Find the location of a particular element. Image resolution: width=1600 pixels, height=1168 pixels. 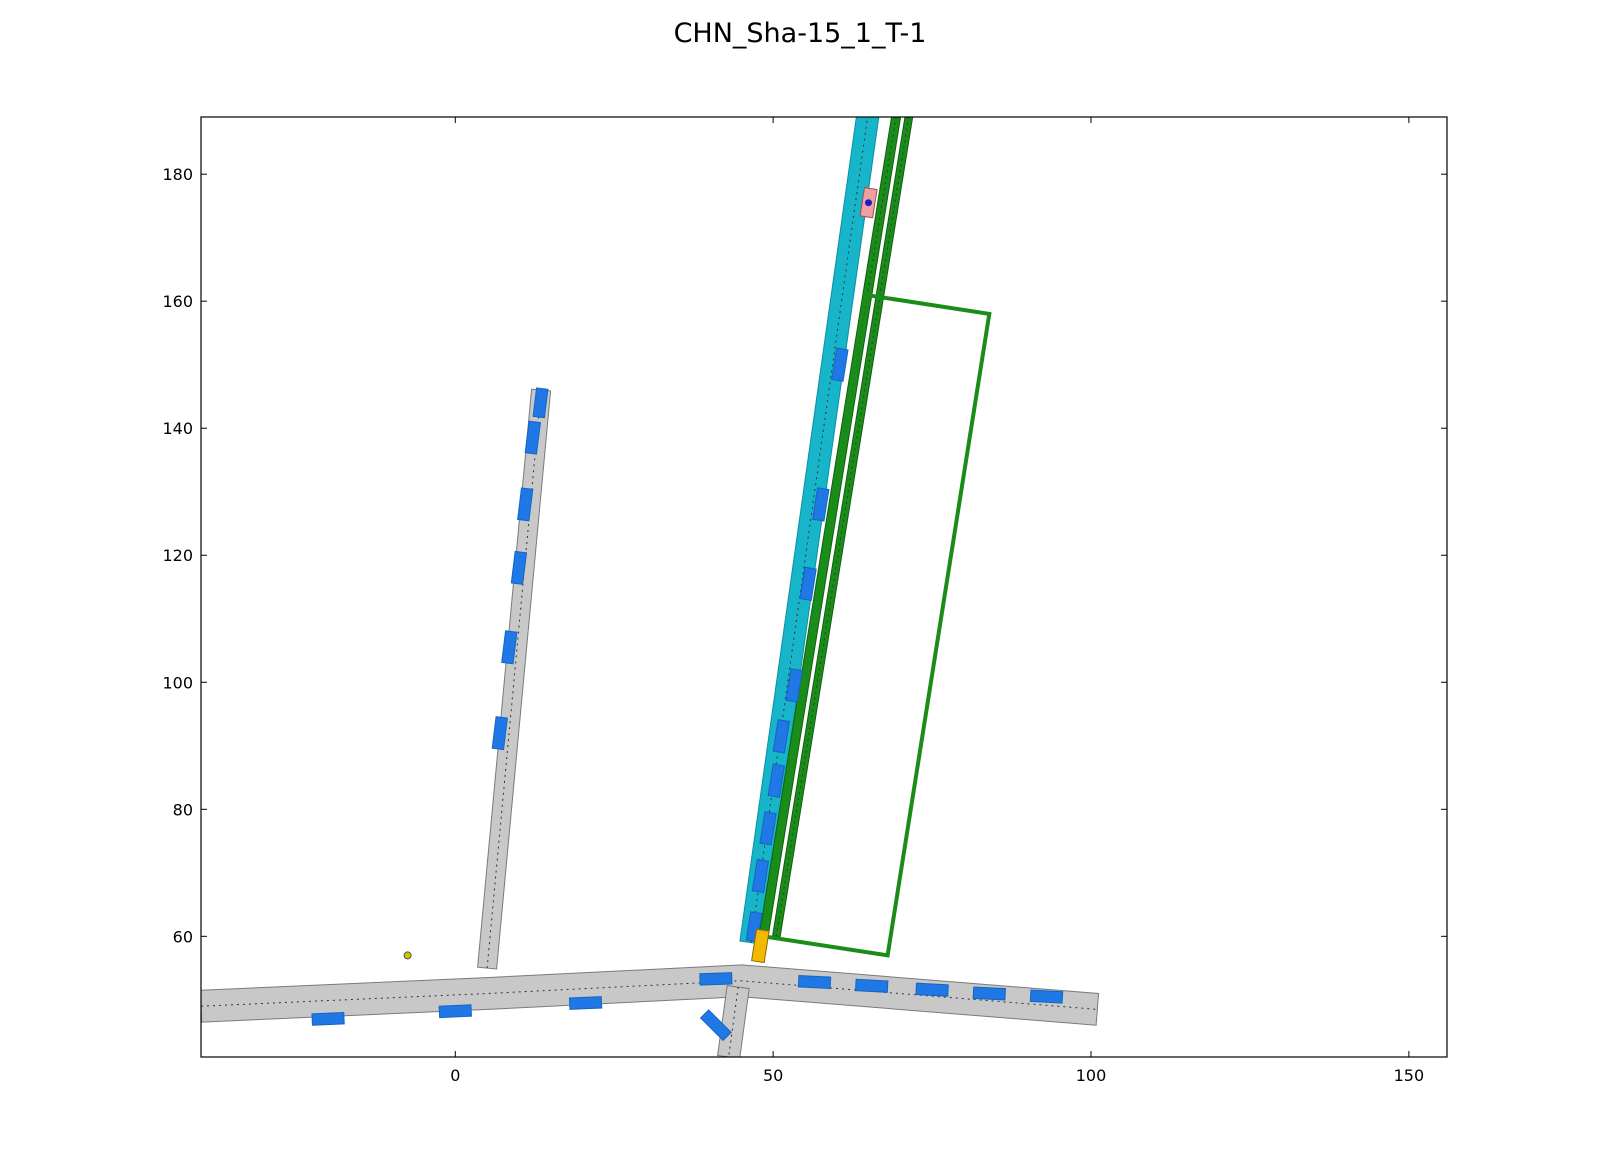

ego-lane-centerline is located at coordinates (809, 530).